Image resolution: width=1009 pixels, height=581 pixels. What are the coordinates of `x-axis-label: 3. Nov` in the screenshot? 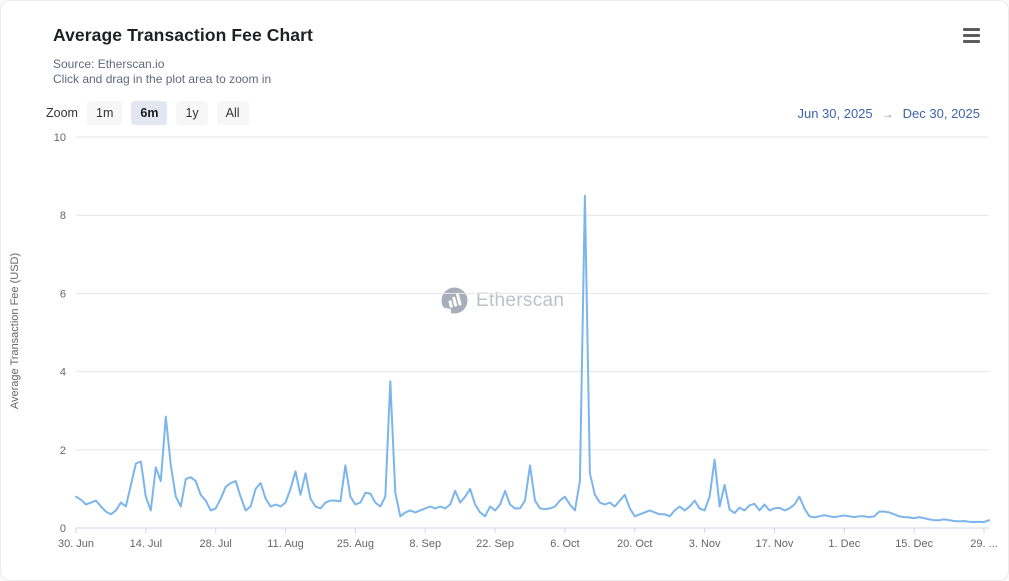 It's located at (705, 544).